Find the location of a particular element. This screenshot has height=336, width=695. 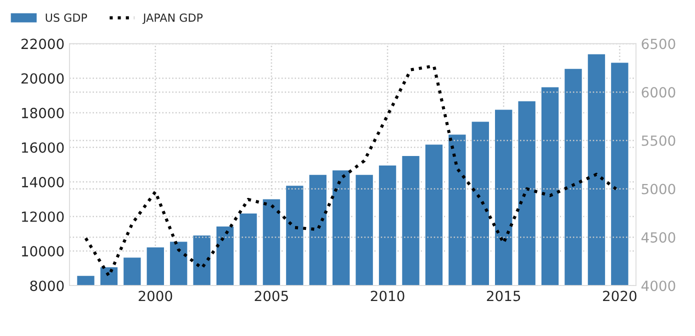

x-tick-label: 2015 is located at coordinates (503, 296).